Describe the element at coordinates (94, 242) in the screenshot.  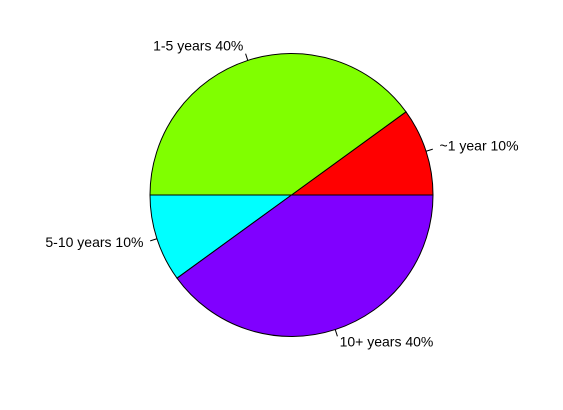
I see `pie-label-2: 5-10 years 10%` at that location.